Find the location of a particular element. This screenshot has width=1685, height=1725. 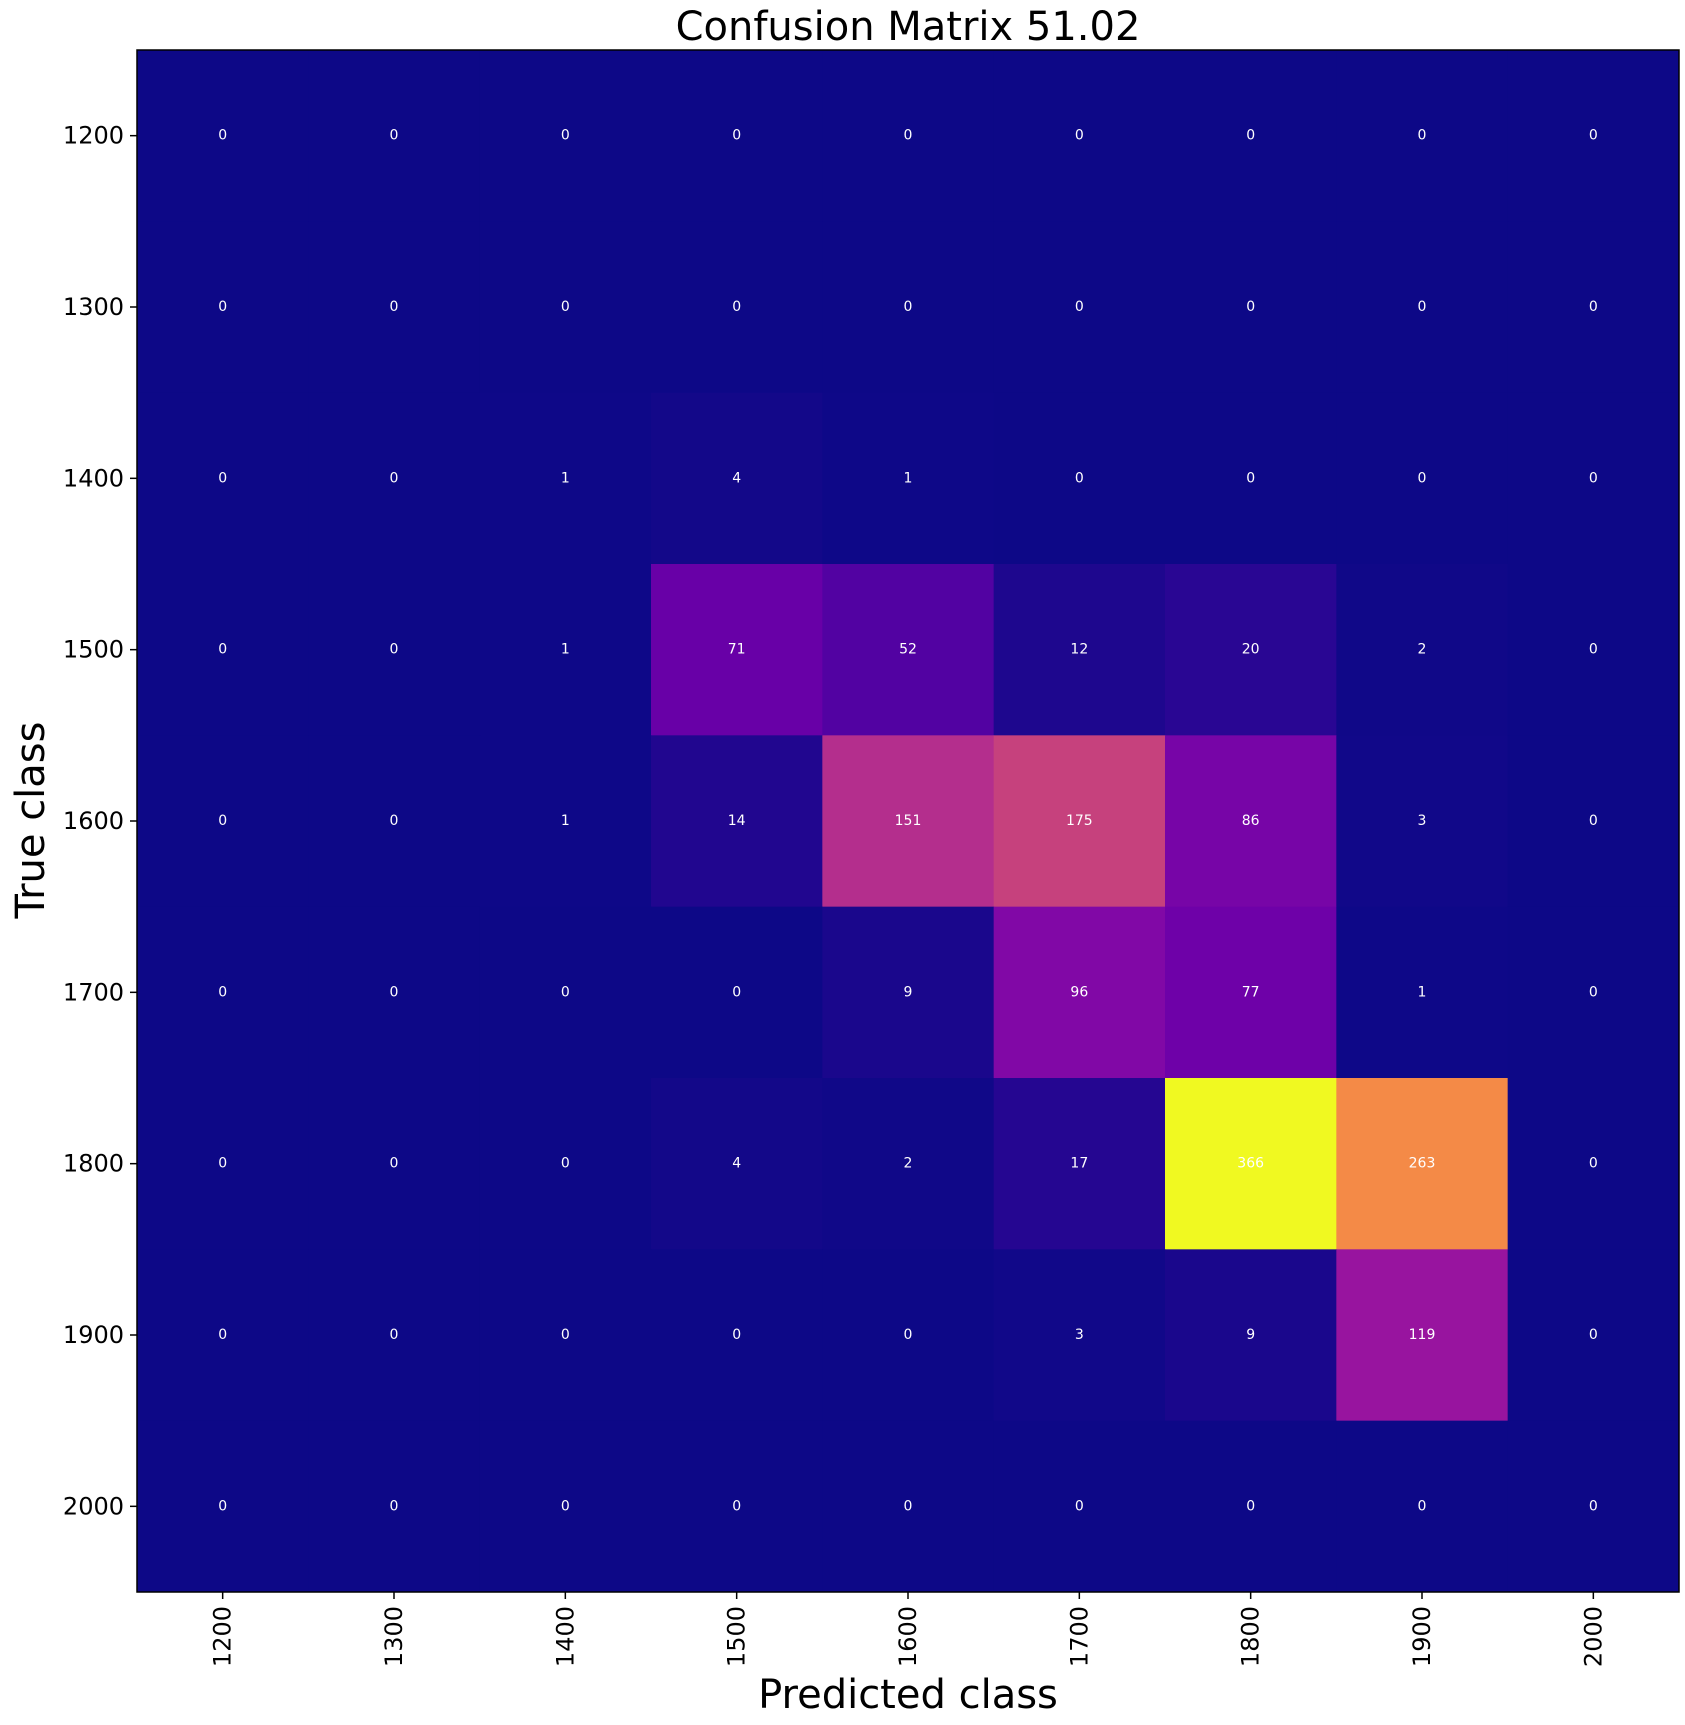

y-axis-label: True class is located at coordinates (31, 821).